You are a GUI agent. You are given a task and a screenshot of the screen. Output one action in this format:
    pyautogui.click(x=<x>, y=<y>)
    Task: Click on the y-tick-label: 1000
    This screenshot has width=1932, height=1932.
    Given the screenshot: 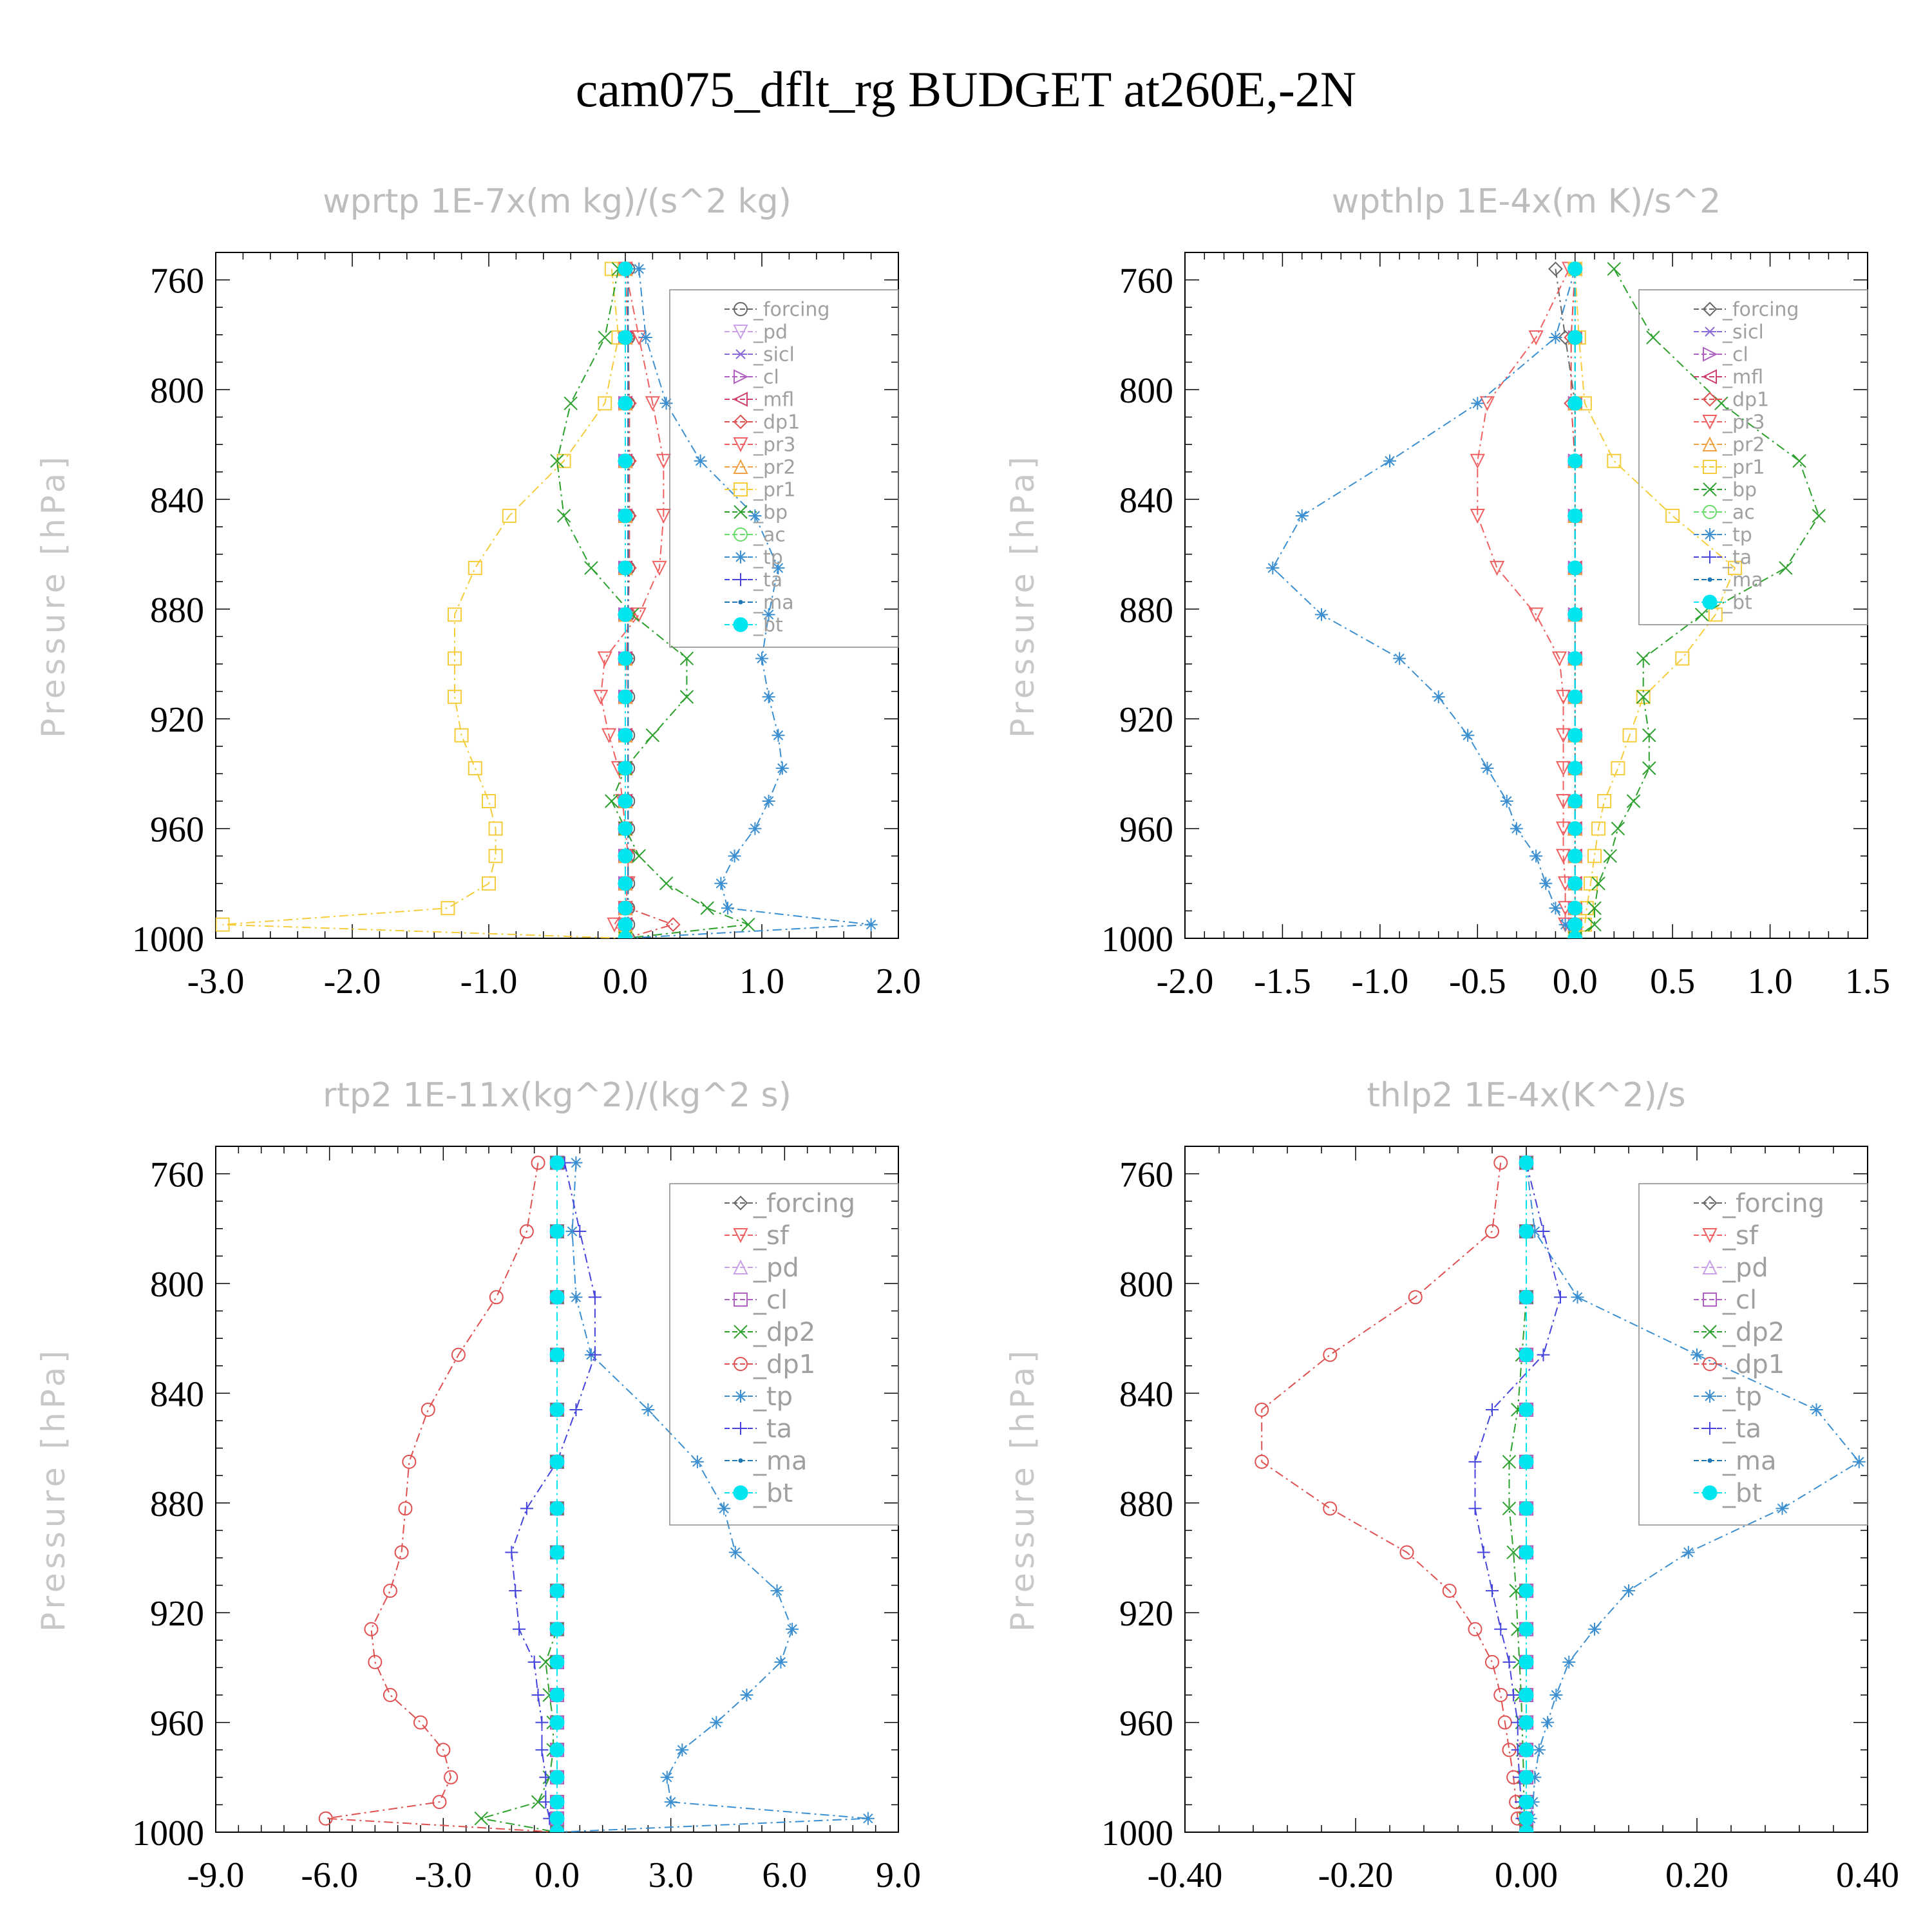 What is the action you would take?
    pyautogui.click(x=1137, y=940)
    